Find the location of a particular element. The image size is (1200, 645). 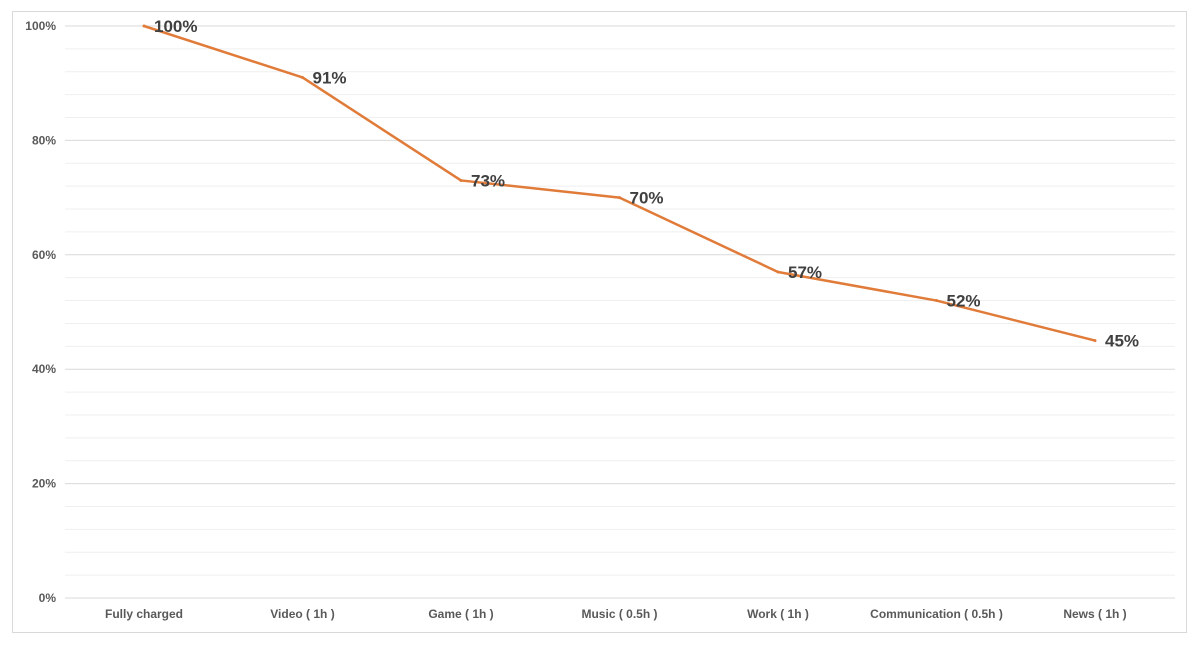

x-tick-label: Game ( 1h ) is located at coordinates (460, 614).